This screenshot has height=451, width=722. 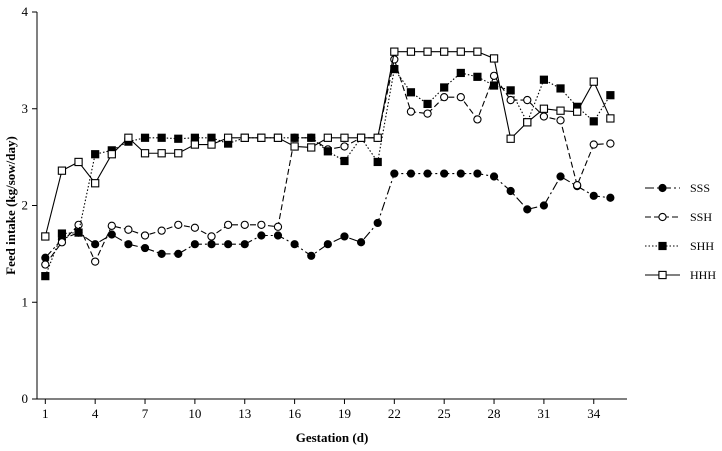 I want to click on x-tick-label: 22, so click(x=394, y=413).